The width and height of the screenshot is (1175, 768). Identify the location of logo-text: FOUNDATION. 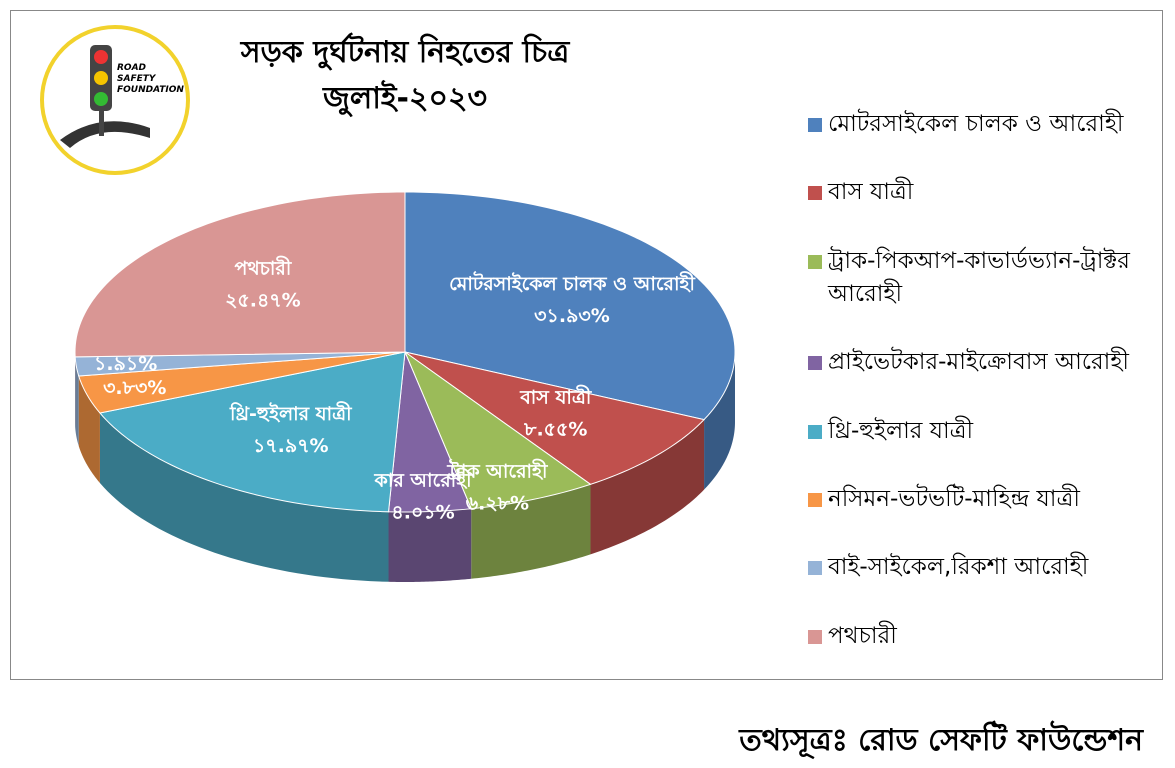
(150, 90).